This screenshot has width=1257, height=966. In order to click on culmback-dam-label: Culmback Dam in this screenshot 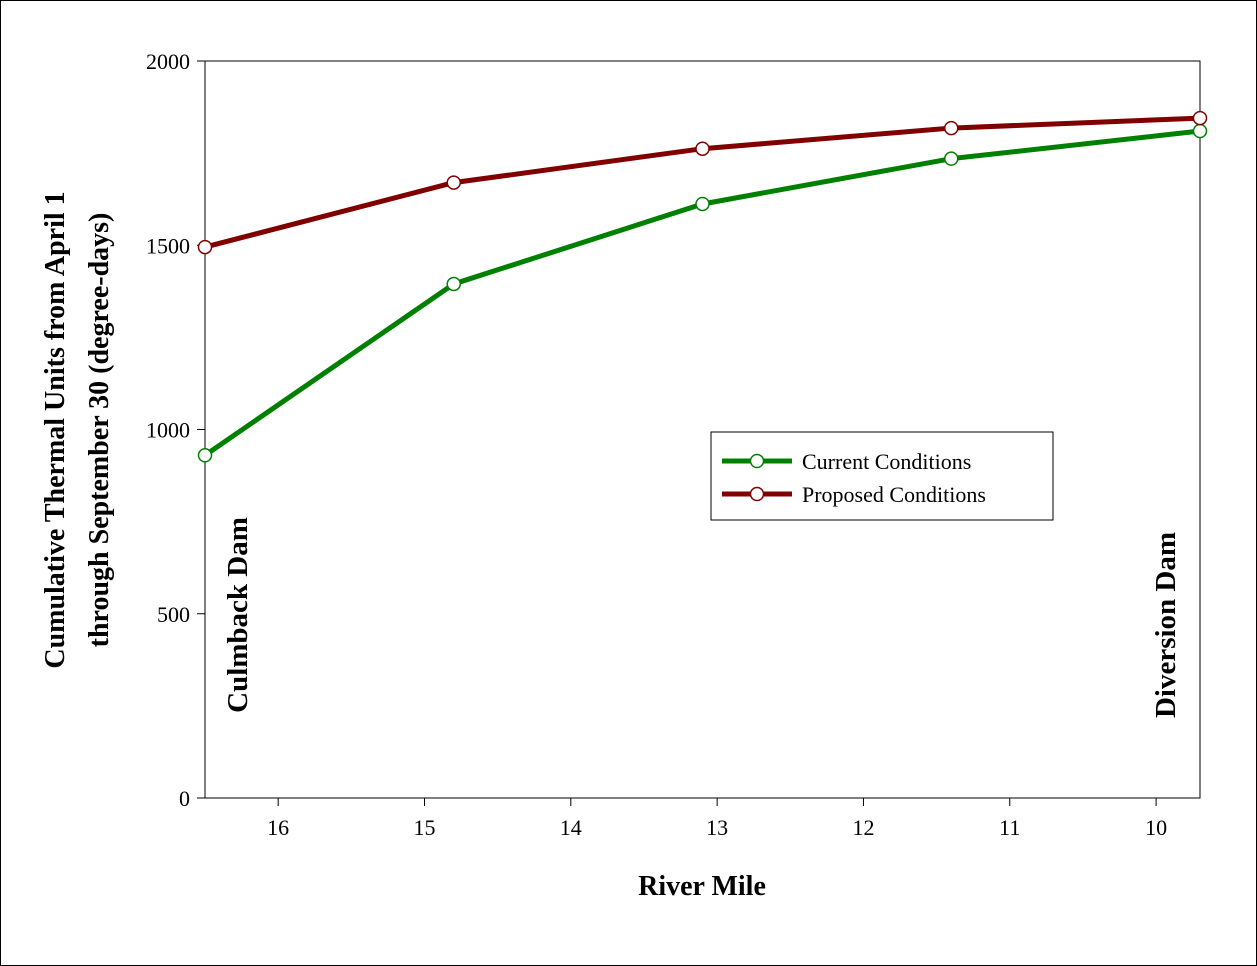, I will do `click(238, 615)`.